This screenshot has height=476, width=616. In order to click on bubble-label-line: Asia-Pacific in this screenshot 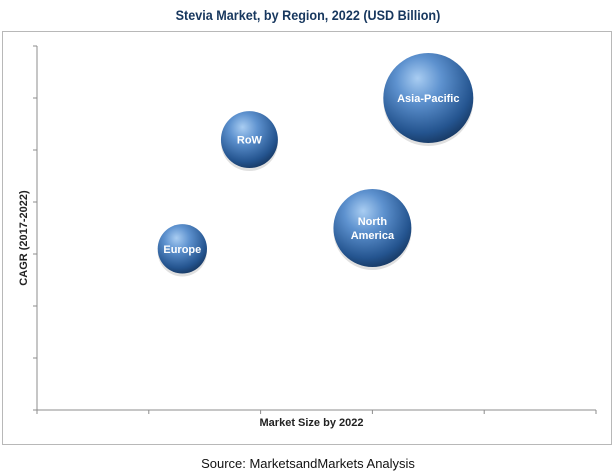, I will do `click(428, 99)`.